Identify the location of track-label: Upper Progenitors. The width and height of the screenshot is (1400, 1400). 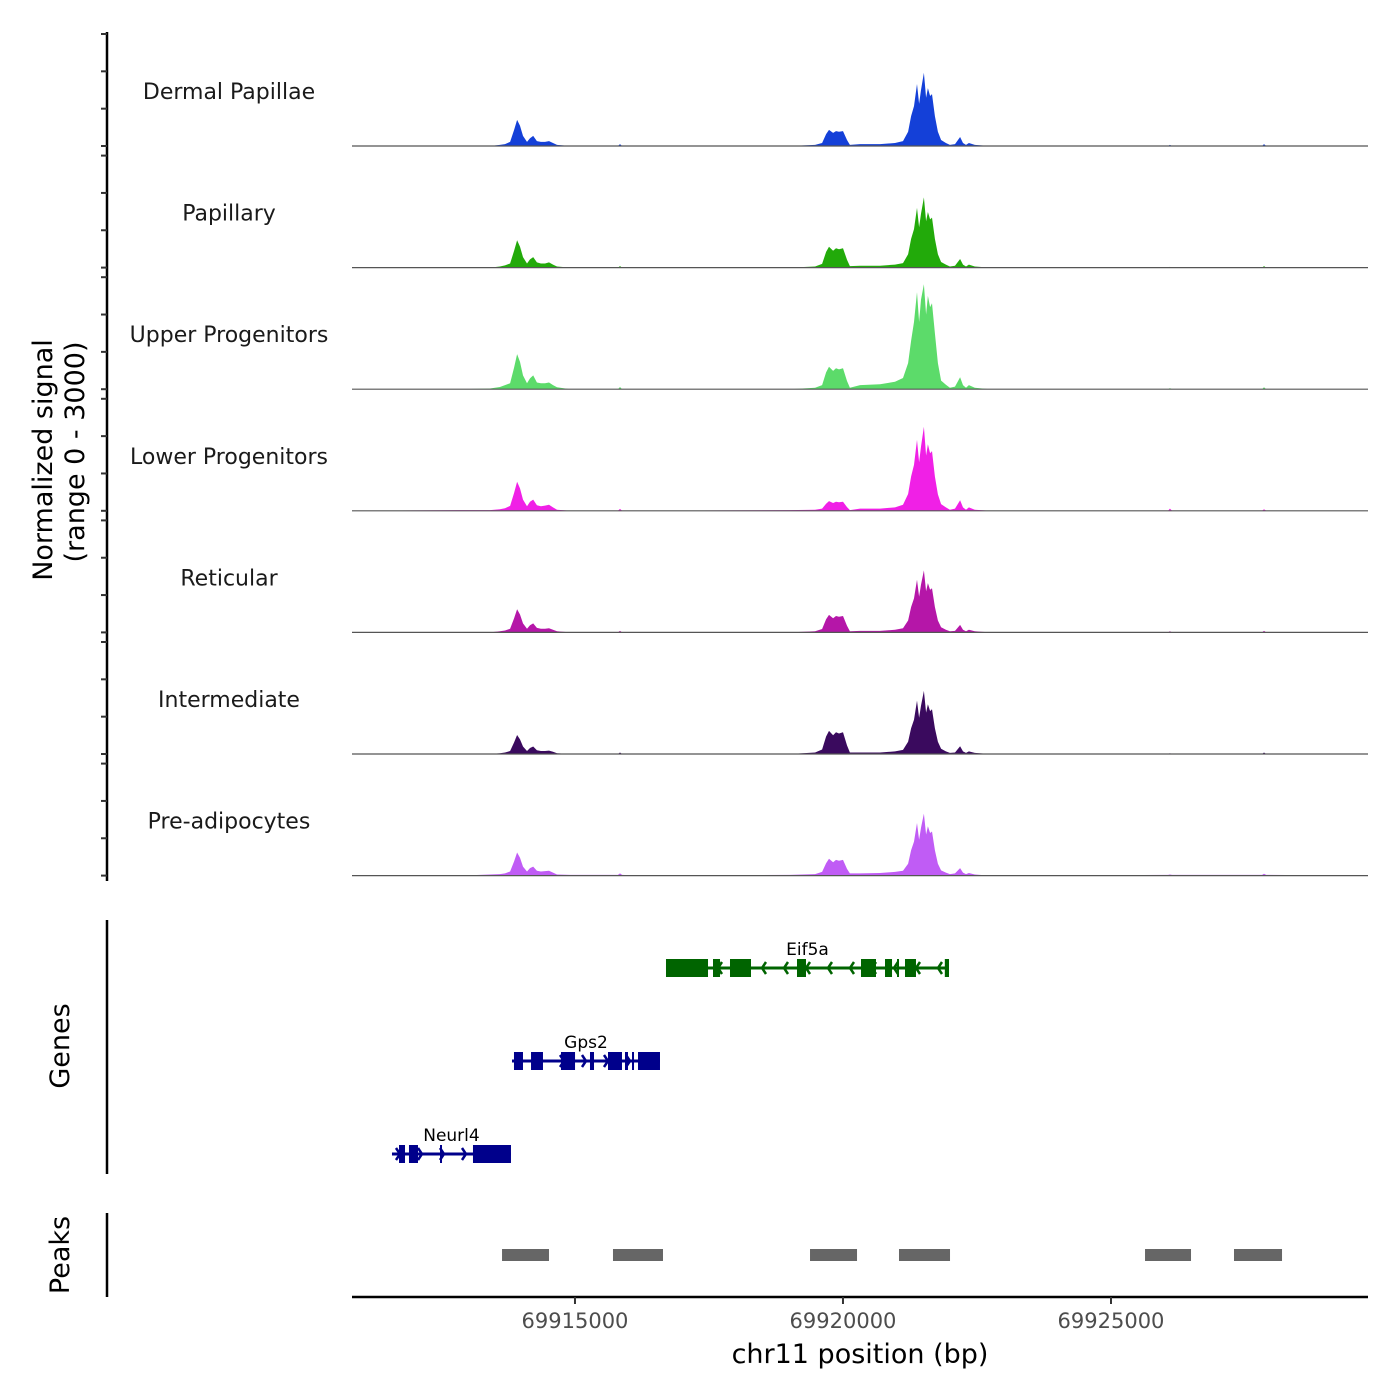
(229, 335).